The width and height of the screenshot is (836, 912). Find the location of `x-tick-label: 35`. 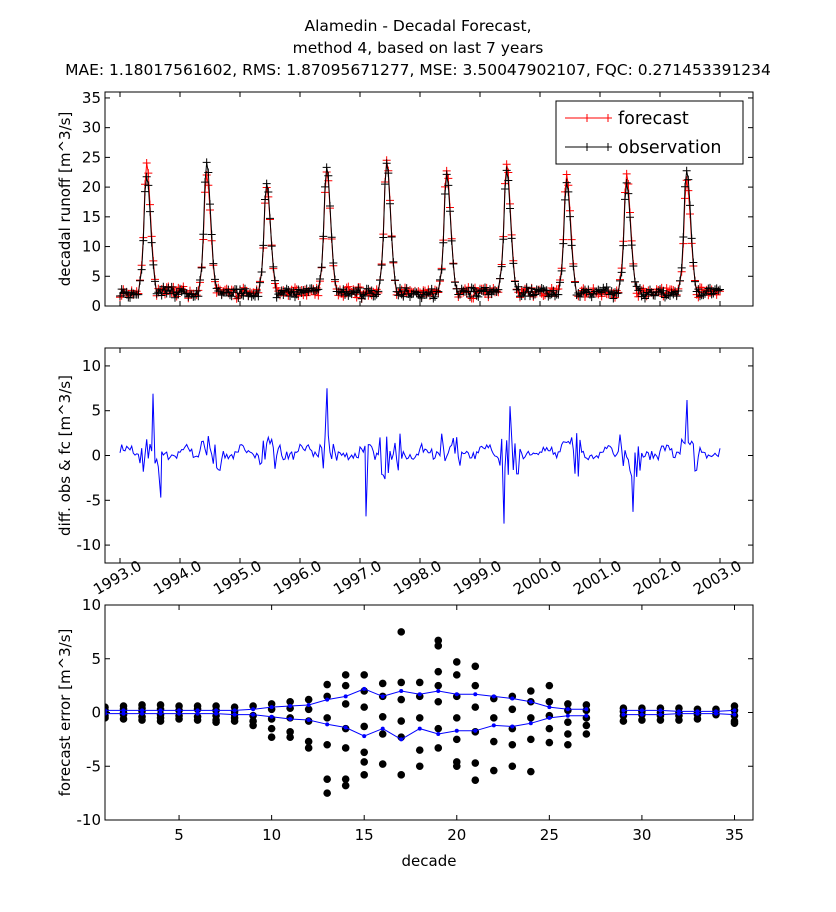

x-tick-label: 35 is located at coordinates (734, 835).